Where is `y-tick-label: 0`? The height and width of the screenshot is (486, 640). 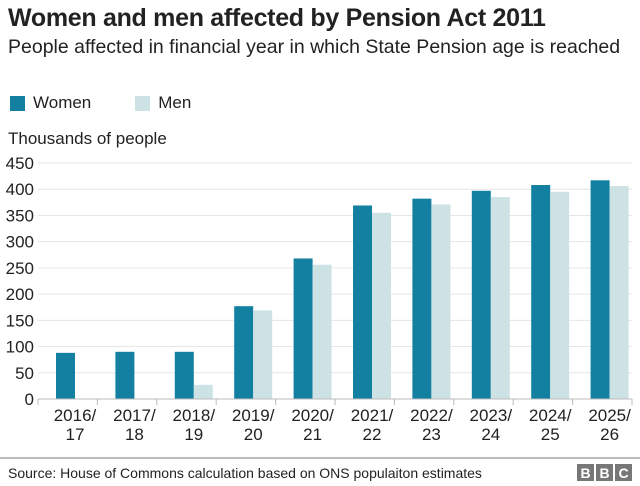 y-tick-label: 0 is located at coordinates (29, 399).